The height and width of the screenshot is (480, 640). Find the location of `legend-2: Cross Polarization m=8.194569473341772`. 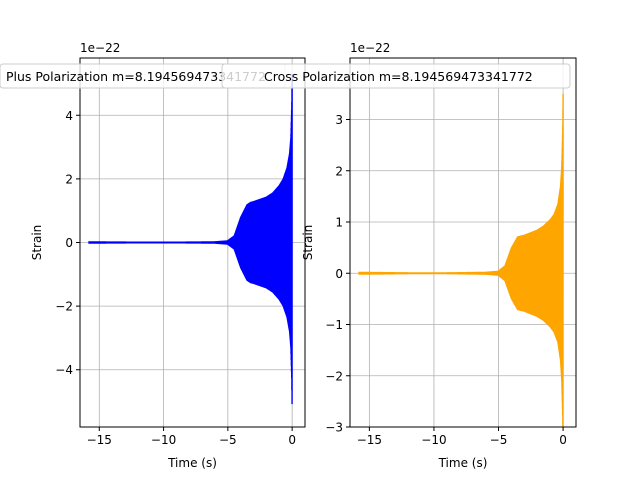

legend-2: Cross Polarization m=8.194569473341772 is located at coordinates (396, 76).